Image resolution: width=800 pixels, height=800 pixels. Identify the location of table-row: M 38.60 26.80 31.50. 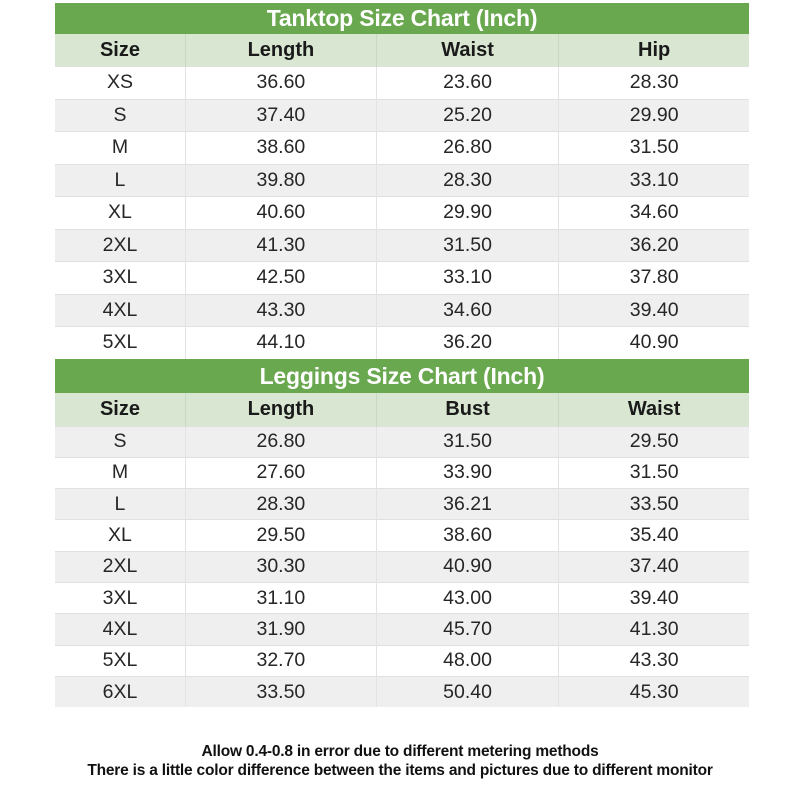
(402, 147).